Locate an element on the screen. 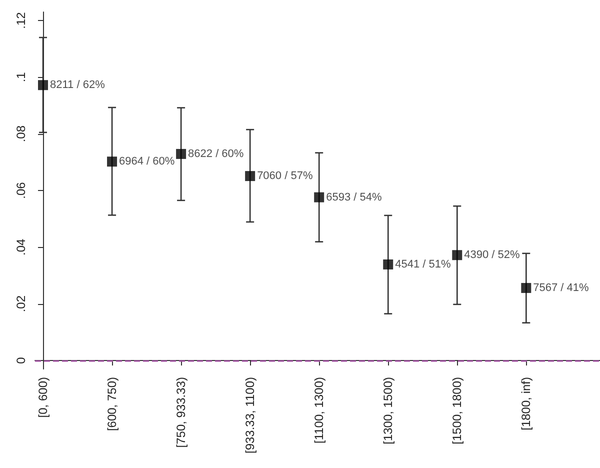  y-tick-label: .1 is located at coordinates (21, 77).